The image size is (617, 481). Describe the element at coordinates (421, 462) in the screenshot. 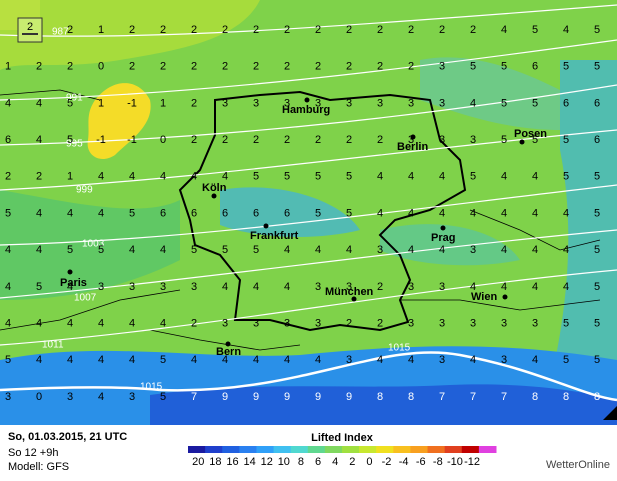

I see `legend-label: -6` at that location.